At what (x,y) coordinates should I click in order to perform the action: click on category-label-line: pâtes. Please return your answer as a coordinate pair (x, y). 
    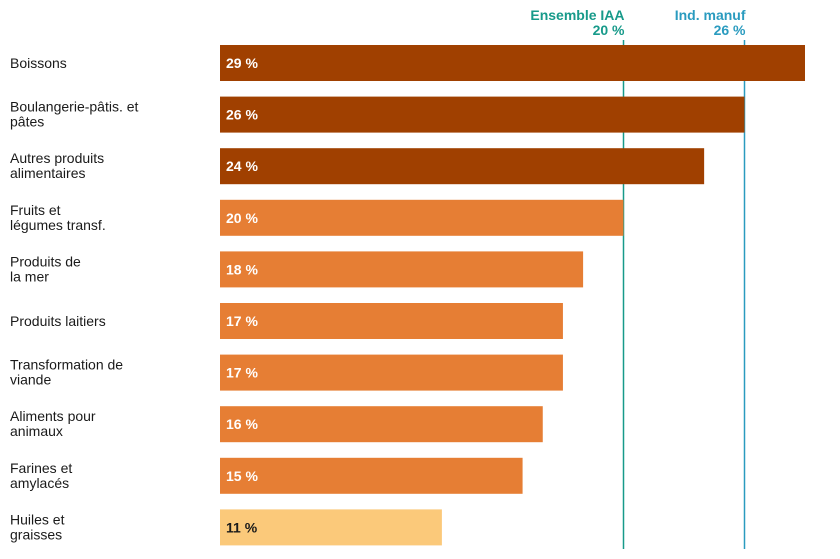
    Looking at the image, I should click on (27, 122).